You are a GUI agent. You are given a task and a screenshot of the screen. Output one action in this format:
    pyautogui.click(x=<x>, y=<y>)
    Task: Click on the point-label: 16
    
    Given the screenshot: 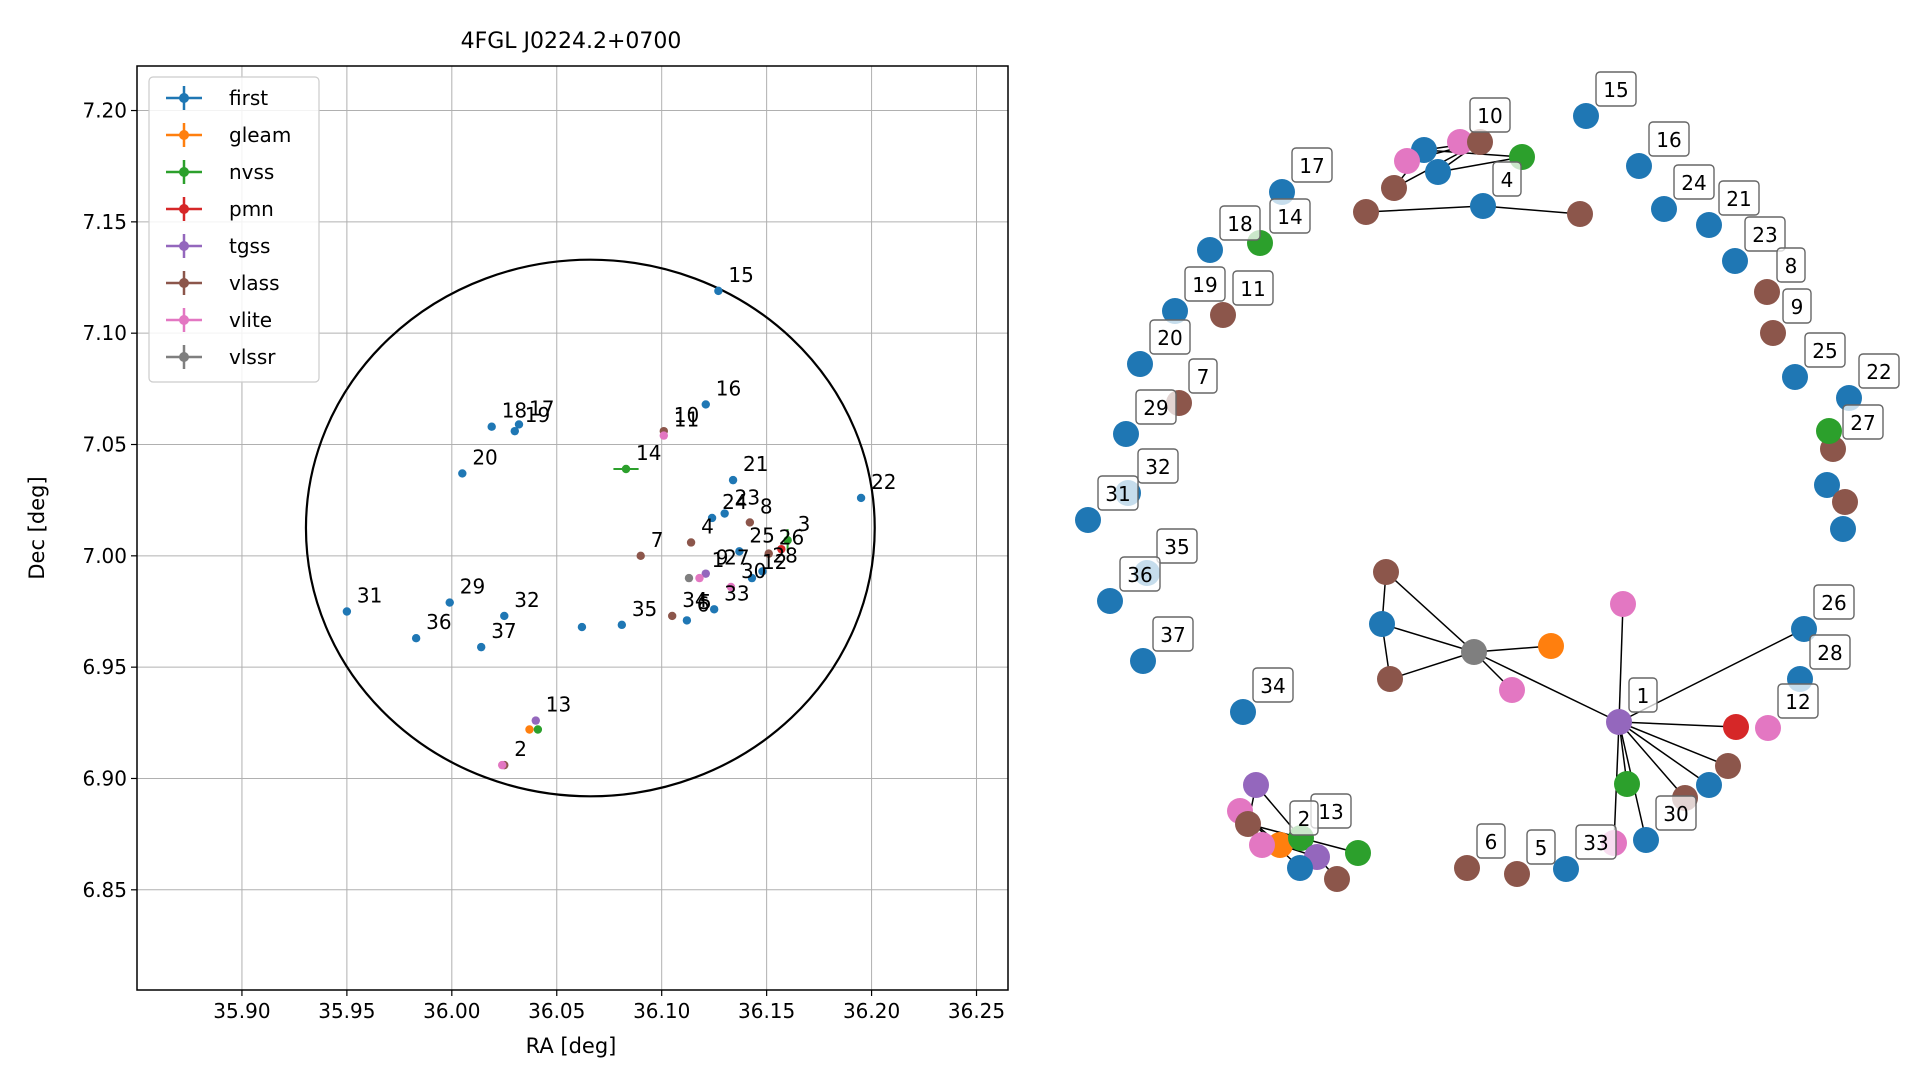 What is the action you would take?
    pyautogui.click(x=728, y=388)
    